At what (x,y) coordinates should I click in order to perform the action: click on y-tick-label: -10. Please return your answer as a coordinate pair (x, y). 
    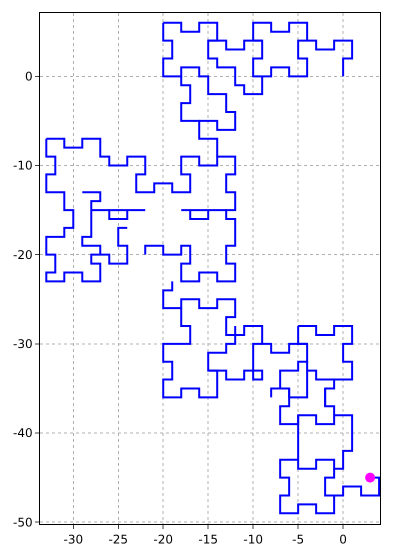
    Looking at the image, I should click on (22, 165).